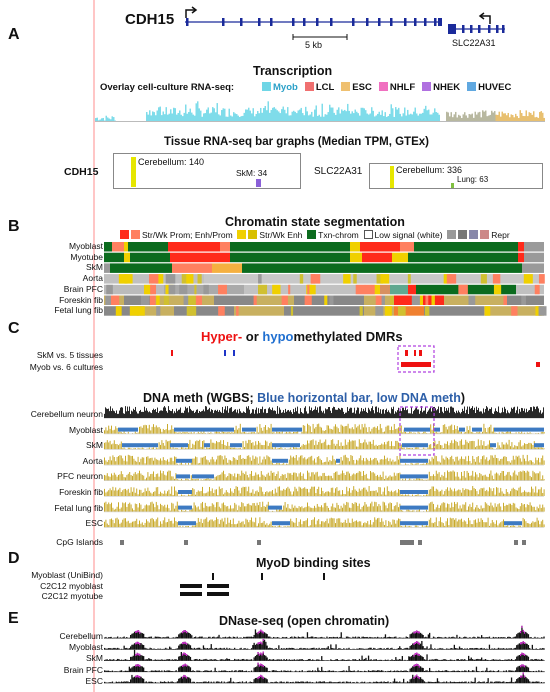  I want to click on wgbs-track-label: Foreskin fib, so click(81, 492).